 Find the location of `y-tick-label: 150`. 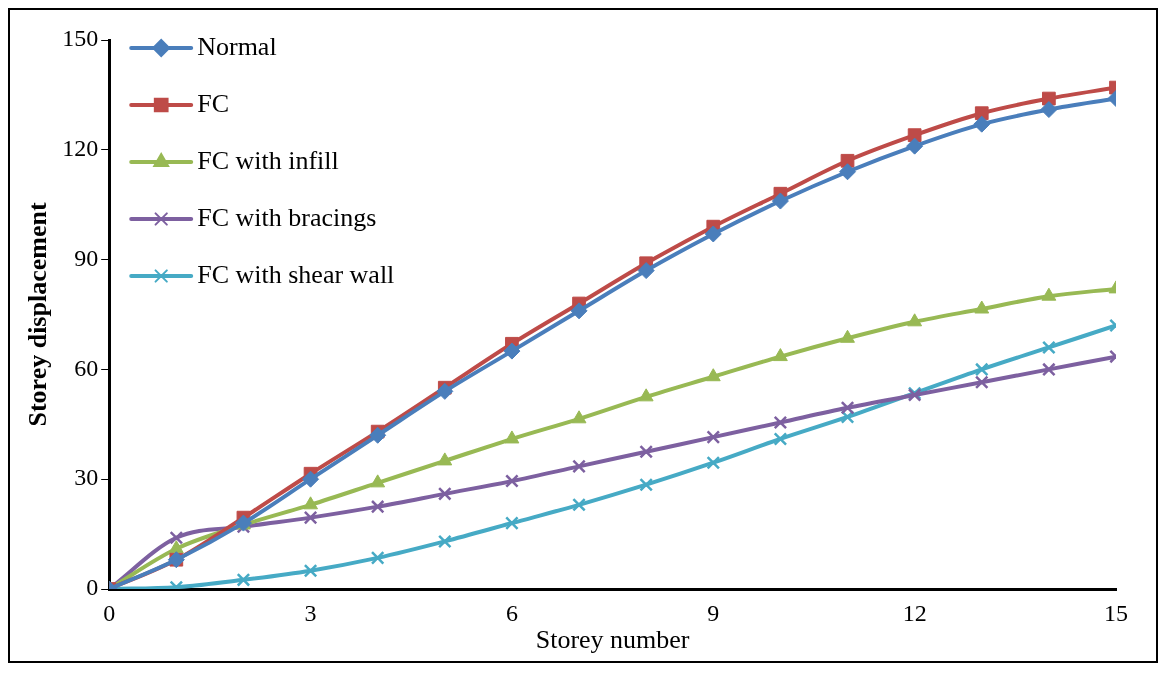

y-tick-label: 150 is located at coordinates (80, 38).